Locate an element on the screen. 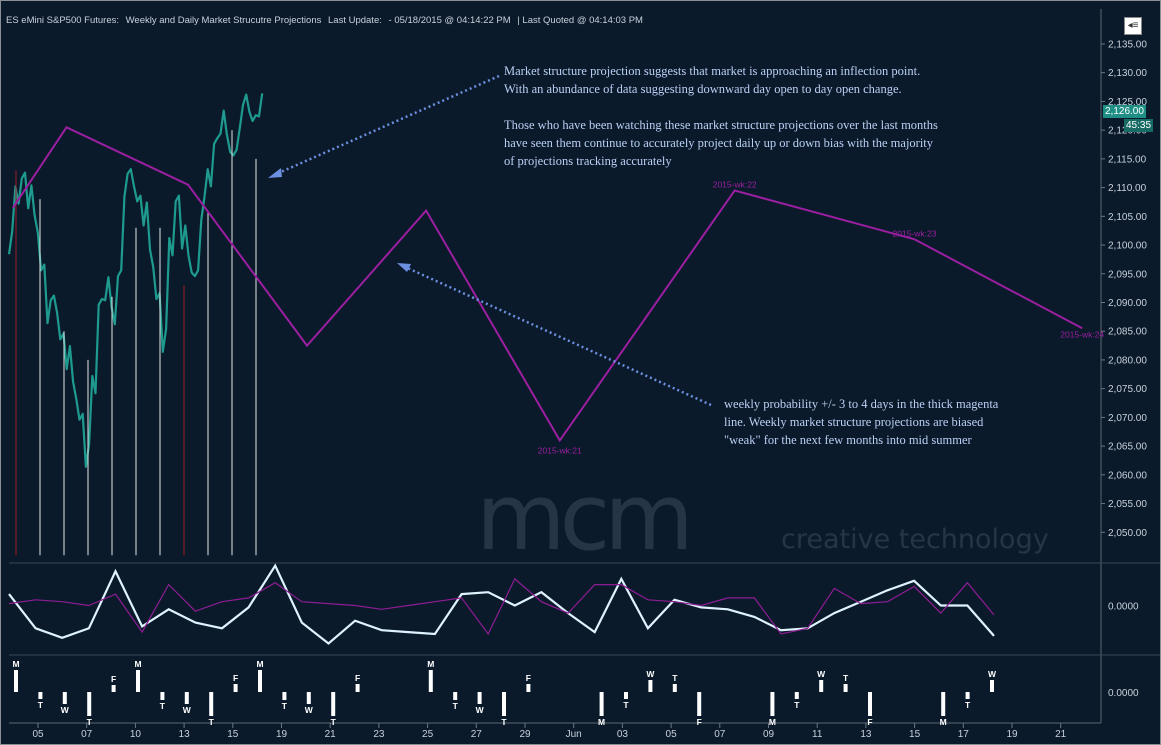 The width and height of the screenshot is (1161, 745). y-tick-label: 2,100.00 is located at coordinates (1127, 246).